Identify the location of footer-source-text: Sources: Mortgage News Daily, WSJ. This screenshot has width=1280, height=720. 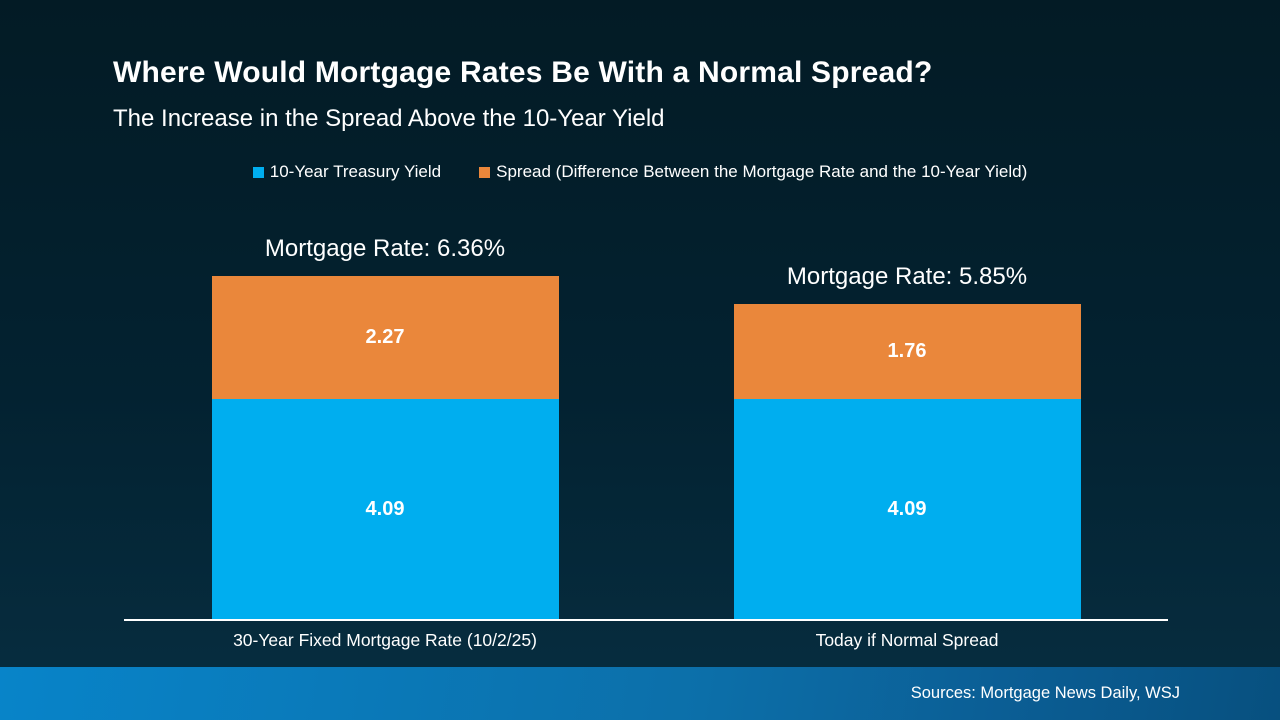
(1045, 693).